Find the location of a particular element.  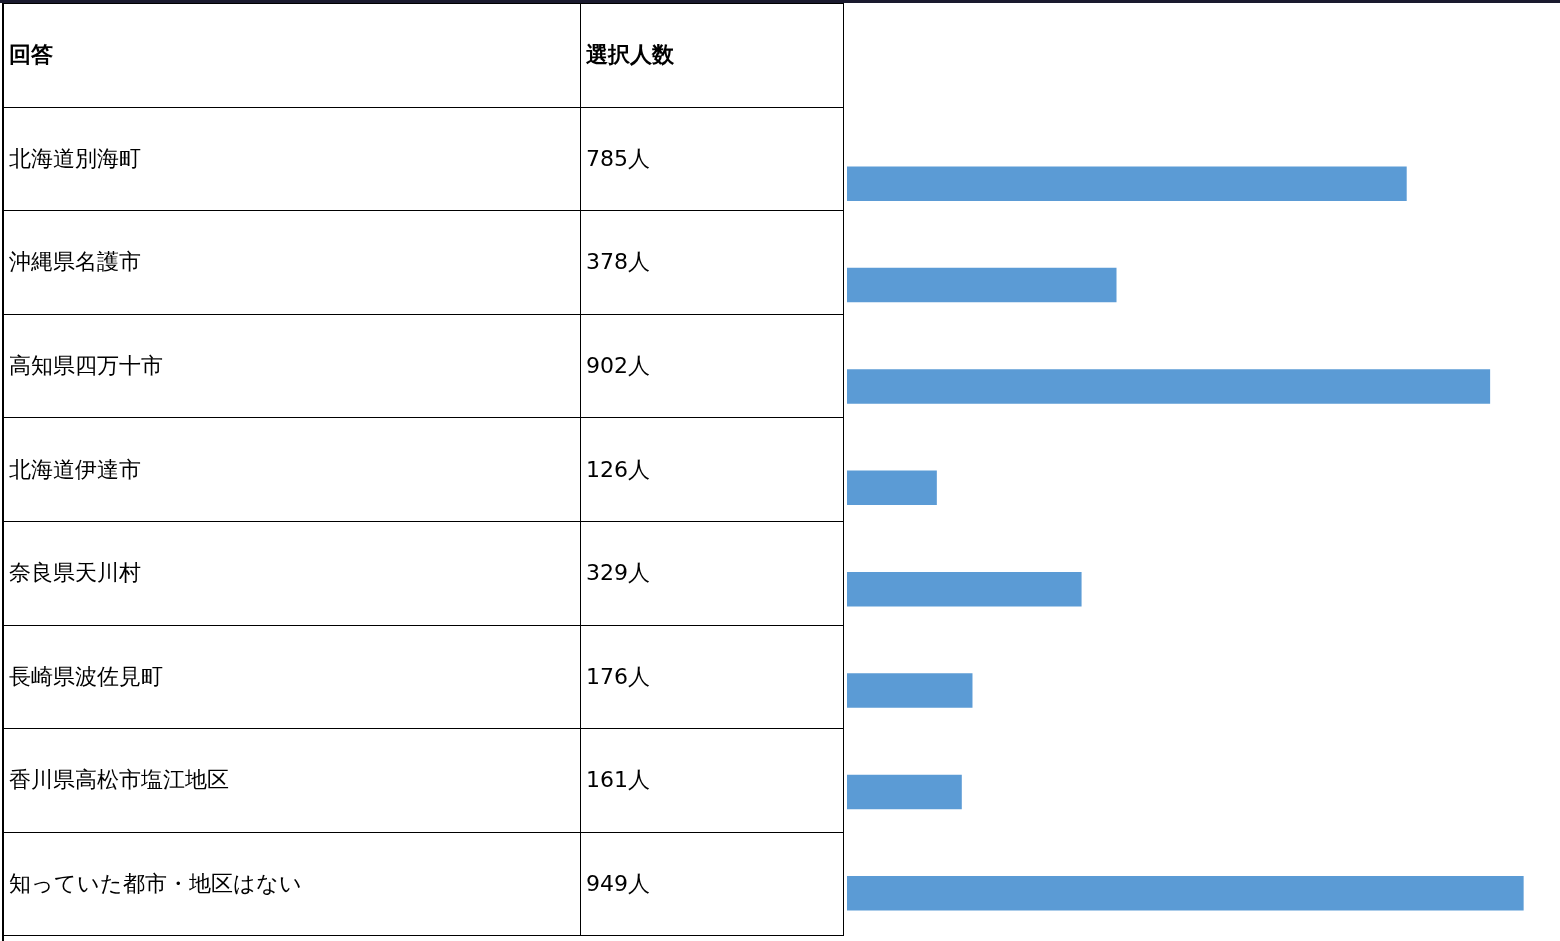

y-axis-title: 回答 is located at coordinates (292, 55).